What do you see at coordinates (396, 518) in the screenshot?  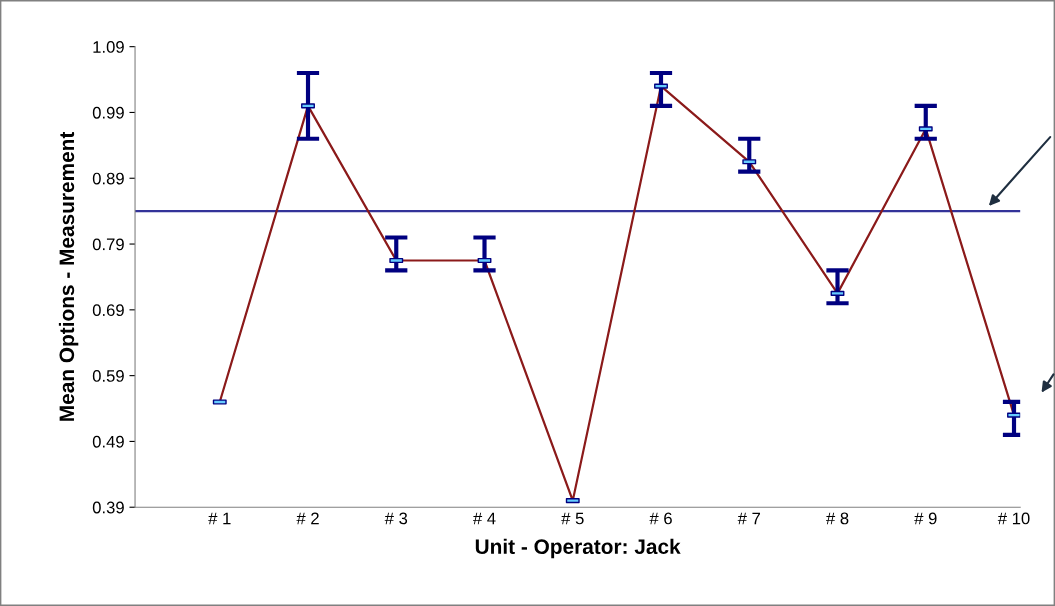 I see `x-tick-label: # 3` at bounding box center [396, 518].